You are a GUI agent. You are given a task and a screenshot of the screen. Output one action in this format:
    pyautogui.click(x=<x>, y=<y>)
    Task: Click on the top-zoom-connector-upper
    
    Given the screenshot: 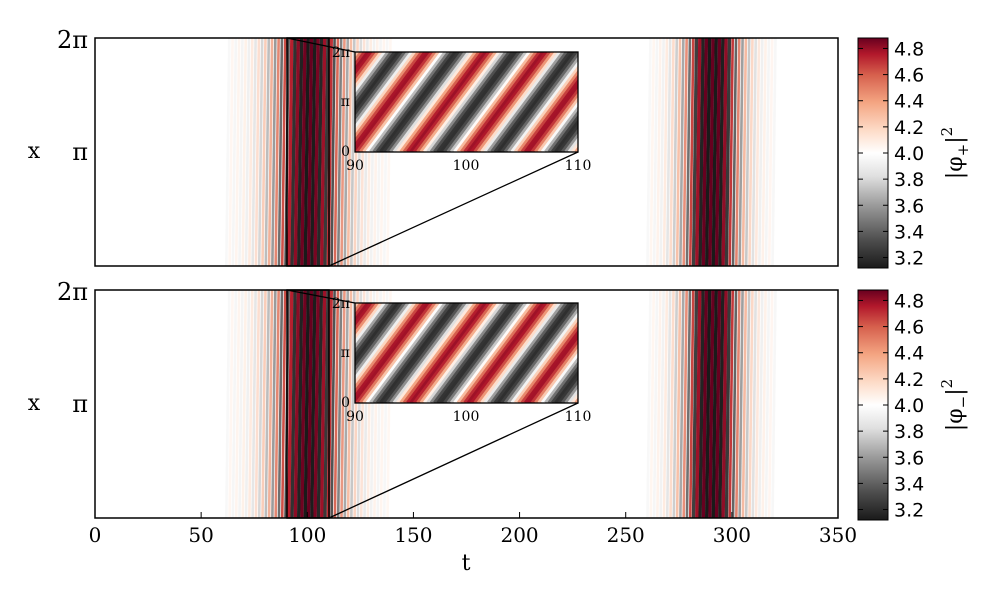 What is the action you would take?
    pyautogui.click(x=321, y=45)
    